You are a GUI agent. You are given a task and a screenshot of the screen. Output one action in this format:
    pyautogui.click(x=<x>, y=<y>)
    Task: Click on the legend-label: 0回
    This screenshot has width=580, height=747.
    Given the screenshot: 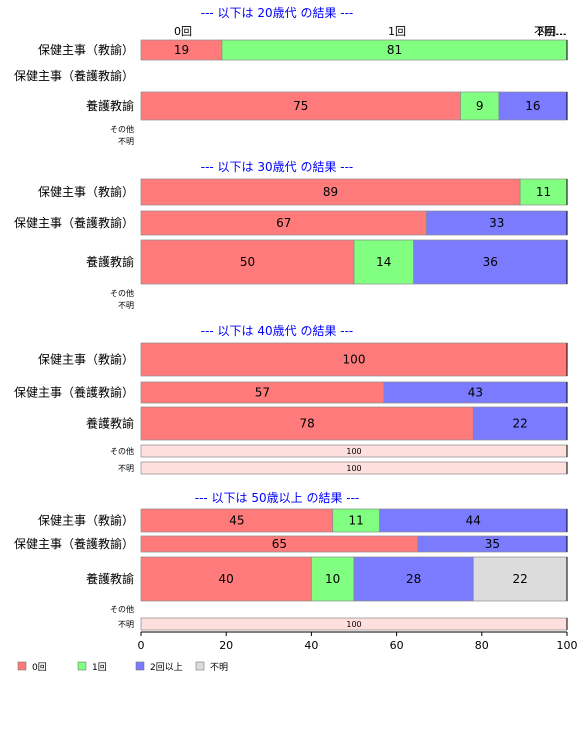 What is the action you would take?
    pyautogui.click(x=39, y=667)
    